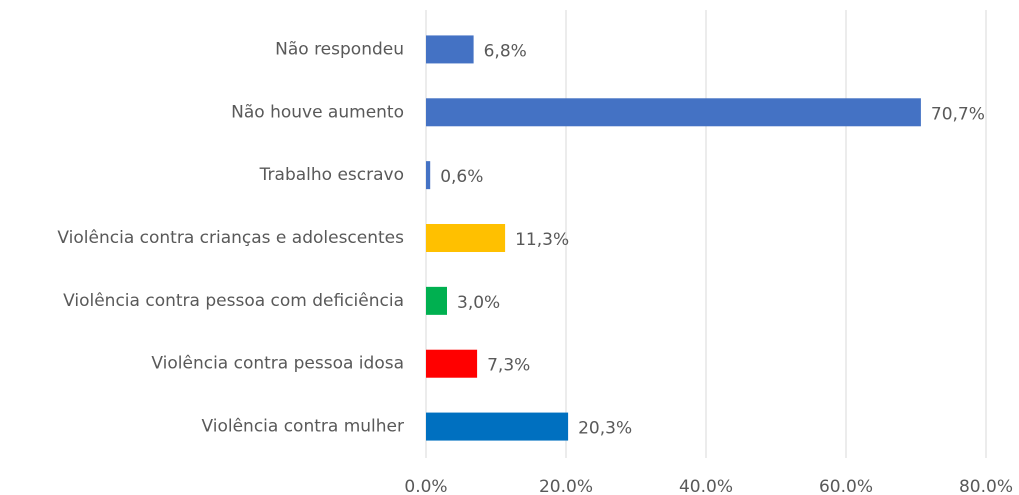 The width and height of the screenshot is (1019, 495). Describe the element at coordinates (566, 486) in the screenshot. I see `x-tick-label: 20.0%` at that location.